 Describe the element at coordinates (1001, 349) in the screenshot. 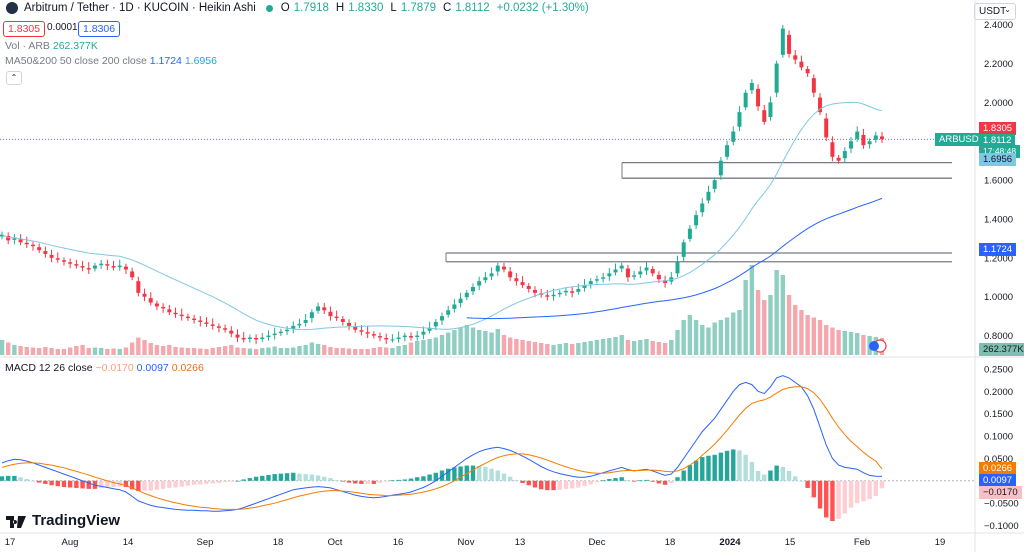

I see `volume-tag: 262.377K` at that location.